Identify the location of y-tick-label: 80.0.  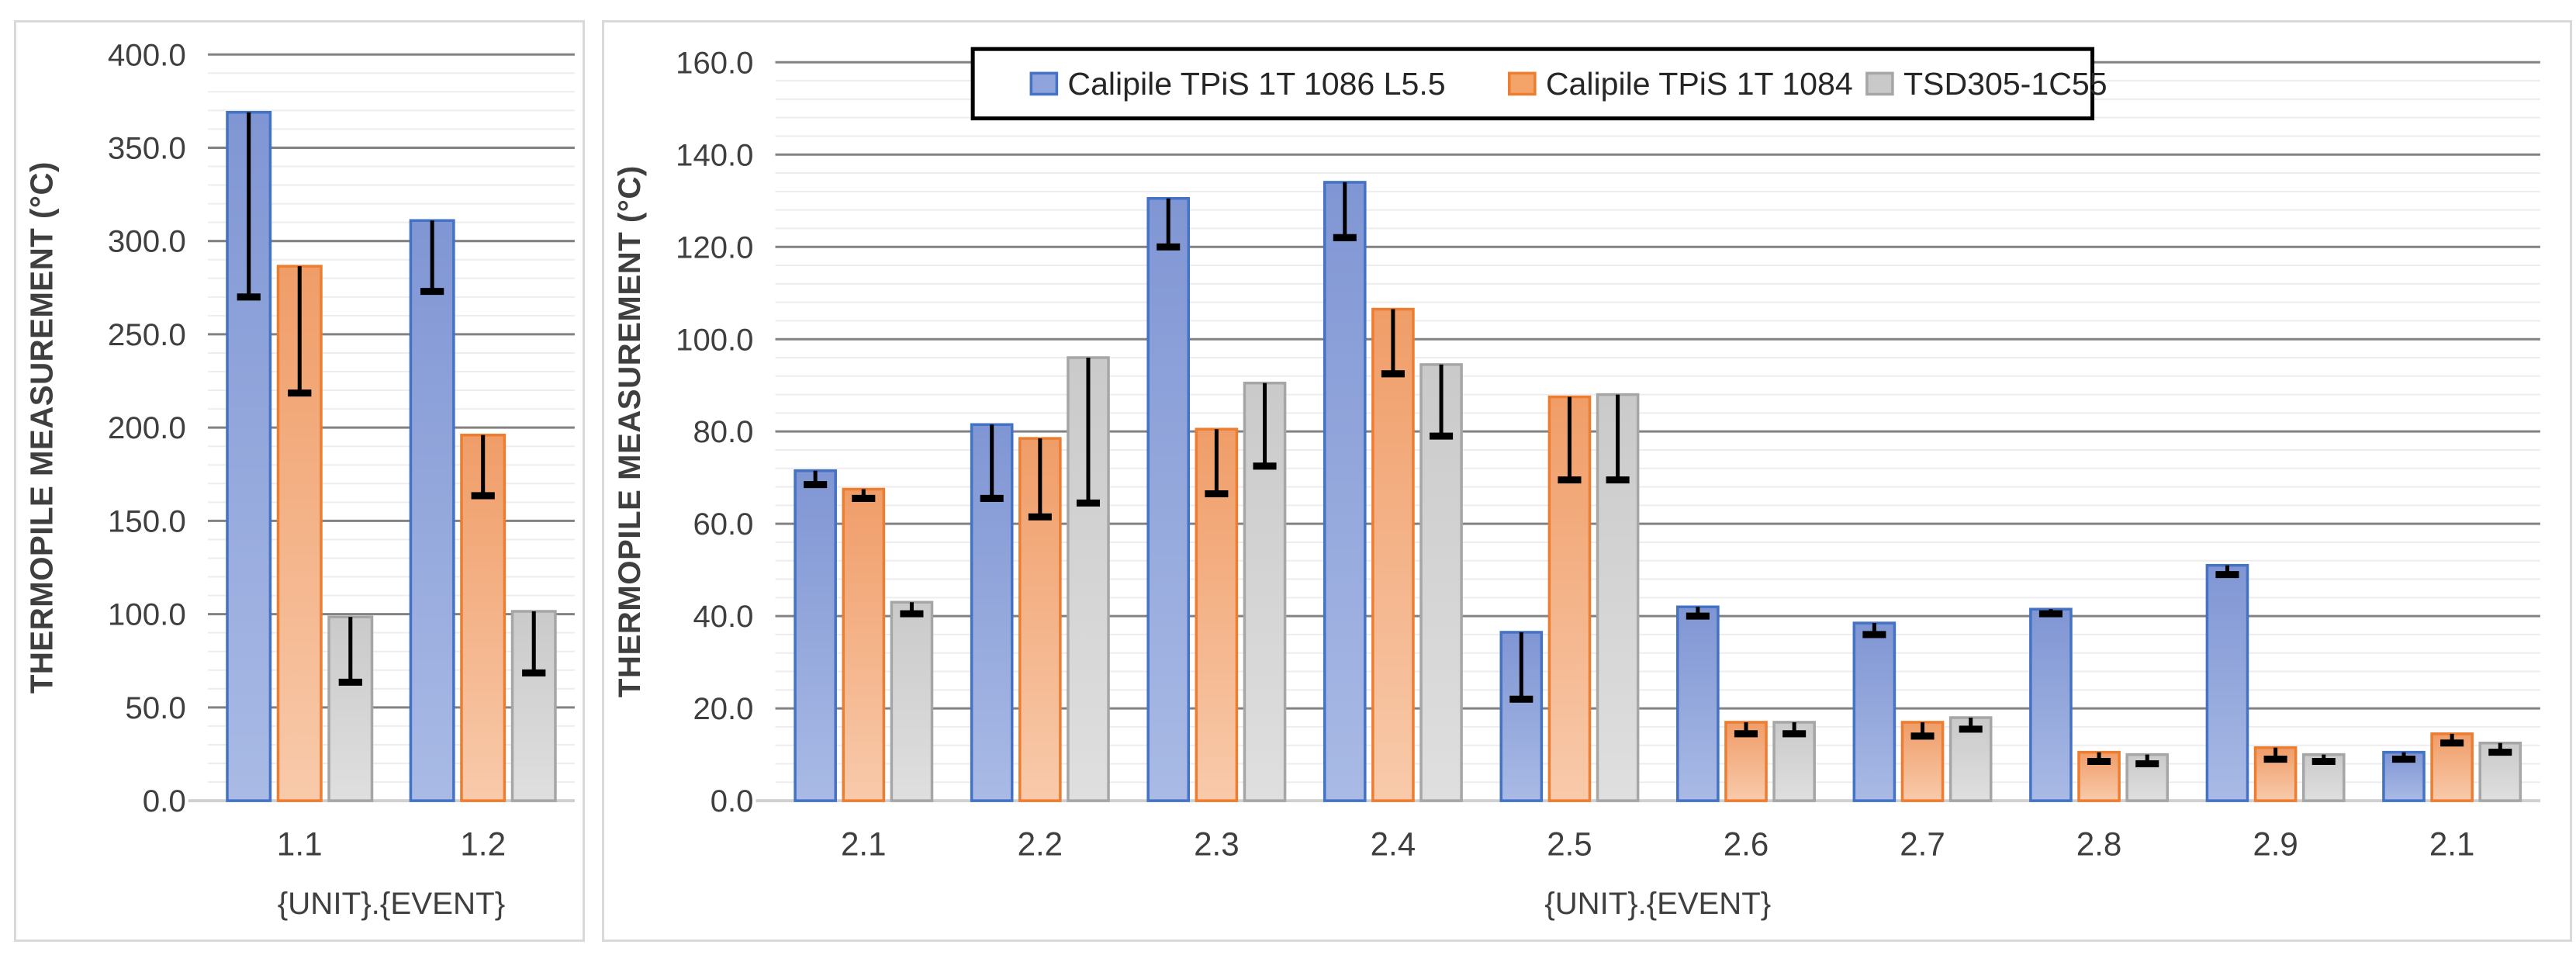
(723, 431).